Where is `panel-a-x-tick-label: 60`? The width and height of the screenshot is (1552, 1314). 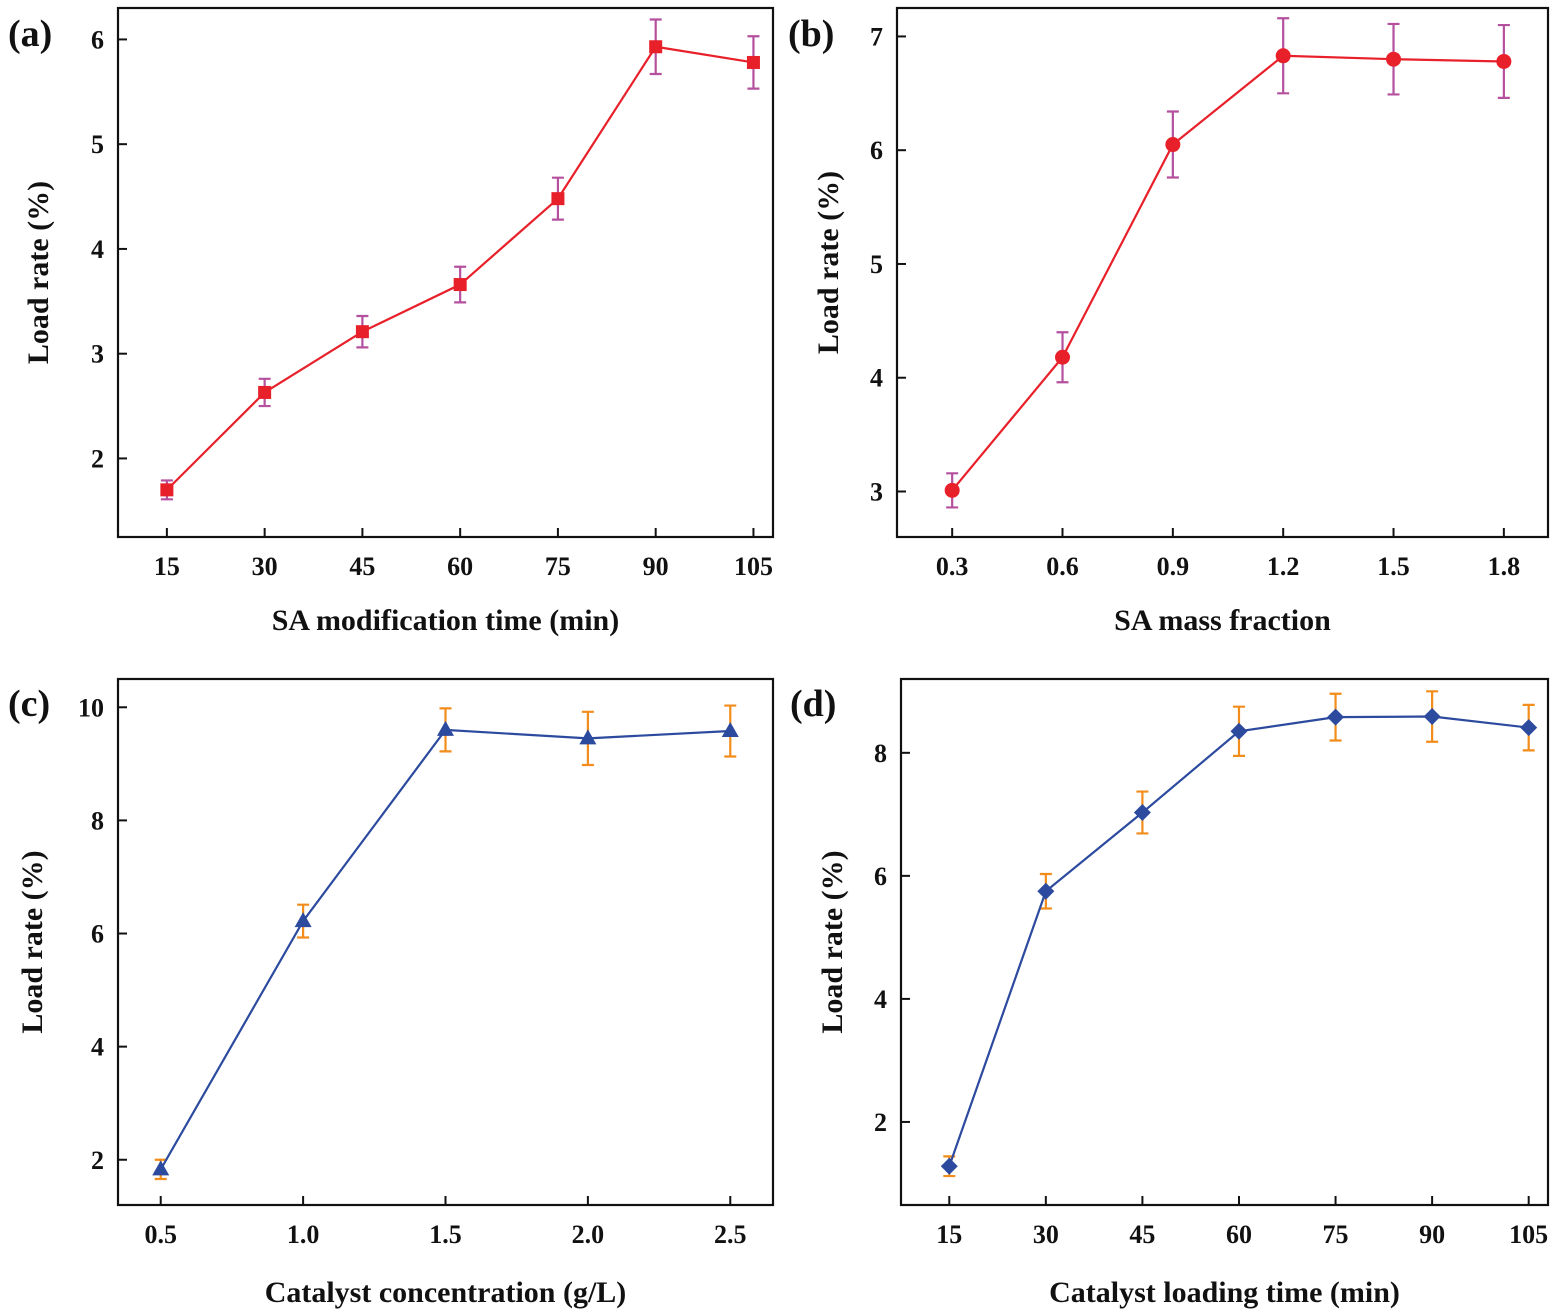 panel-a-x-tick-label: 60 is located at coordinates (460, 566).